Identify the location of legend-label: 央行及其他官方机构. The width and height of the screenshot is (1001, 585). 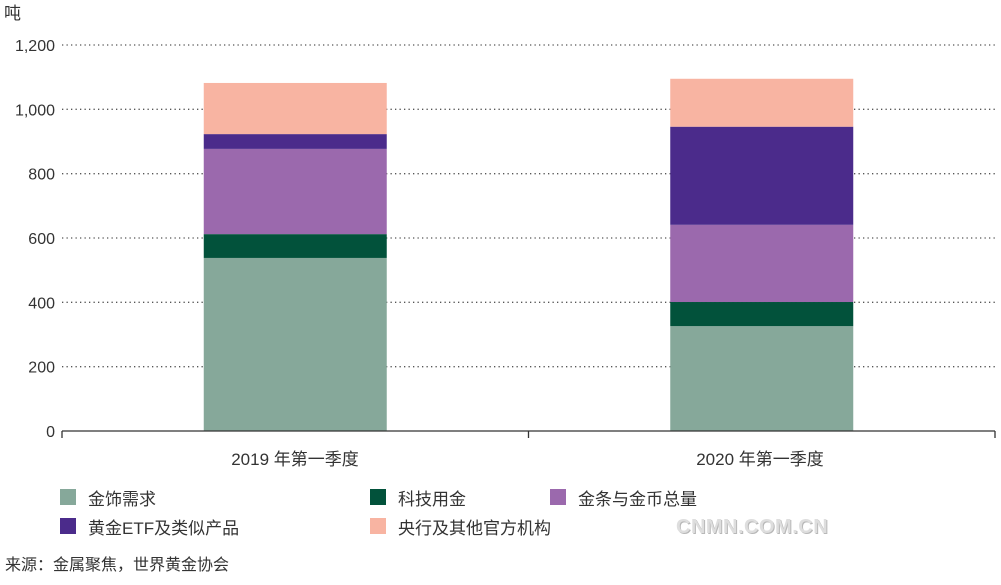
(474, 528).